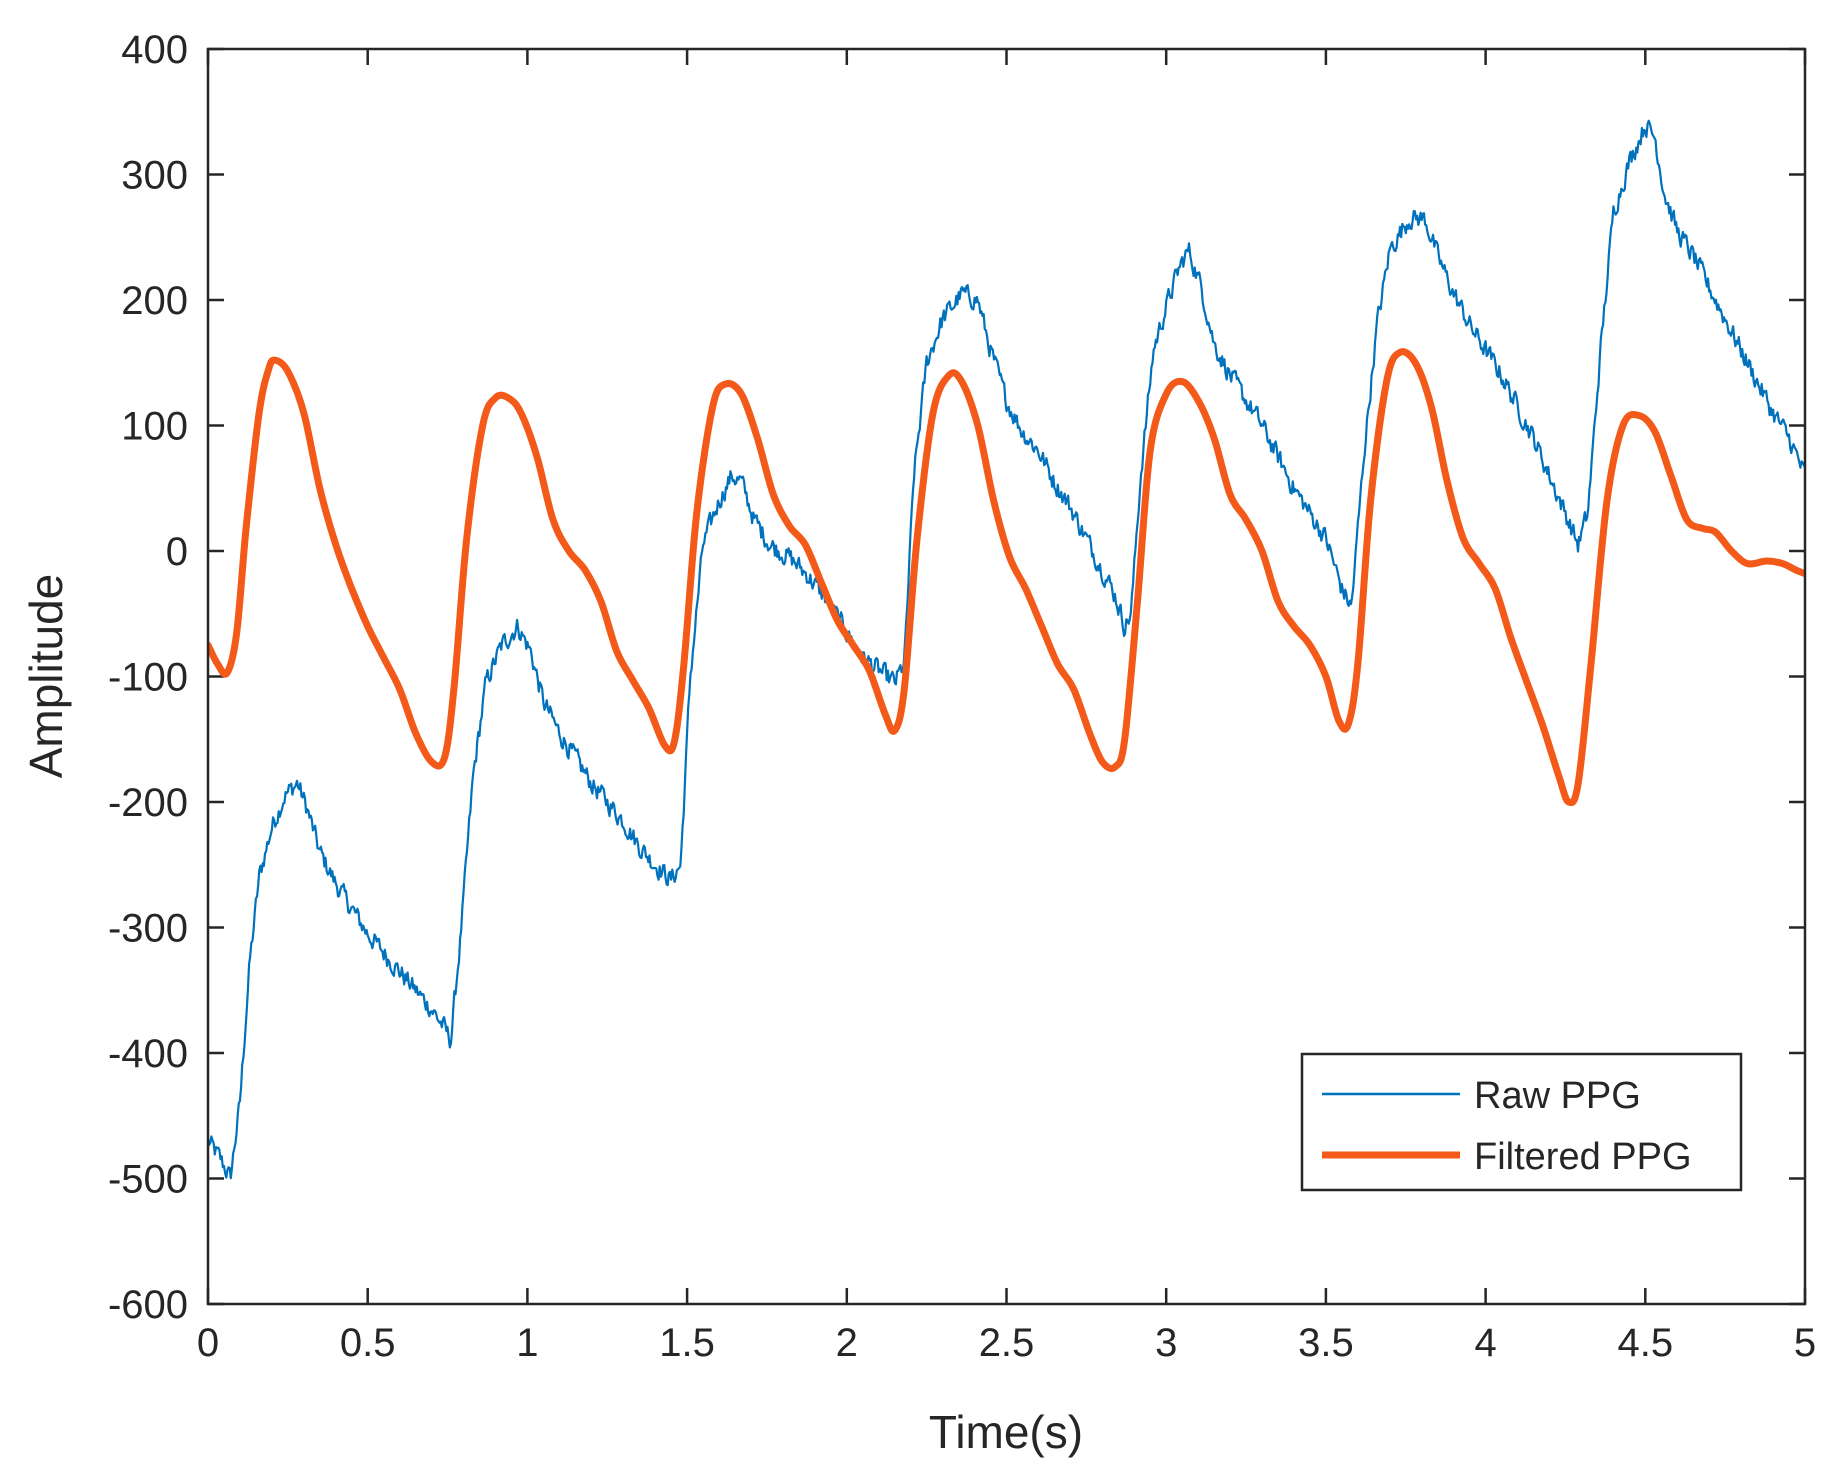 This screenshot has width=1840, height=1471. I want to click on y-tick-label: -300, so click(148, 929).